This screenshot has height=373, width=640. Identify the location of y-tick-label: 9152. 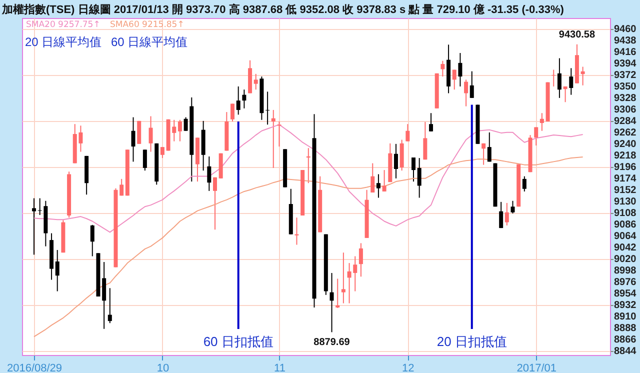
(625, 190).